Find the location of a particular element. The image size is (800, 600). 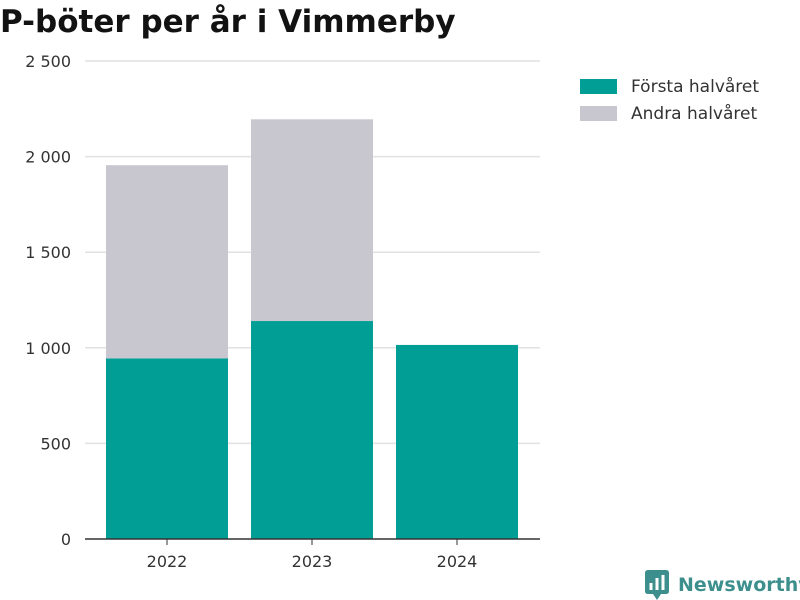

legend: Första halvåret Andra halvåret is located at coordinates (669, 100).